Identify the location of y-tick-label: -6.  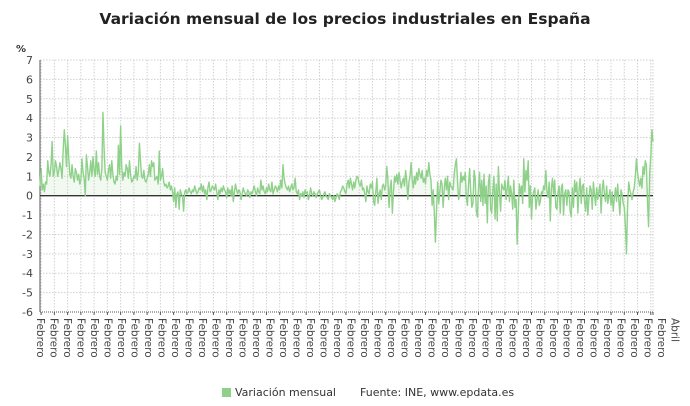
(27, 312).